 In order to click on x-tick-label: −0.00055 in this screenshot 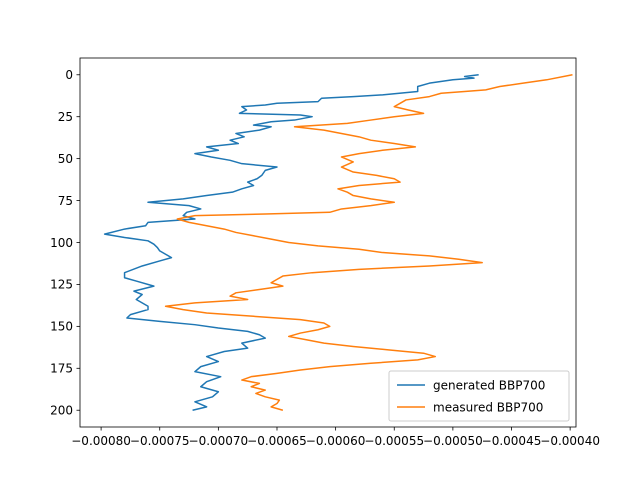, I will do `click(394, 441)`.